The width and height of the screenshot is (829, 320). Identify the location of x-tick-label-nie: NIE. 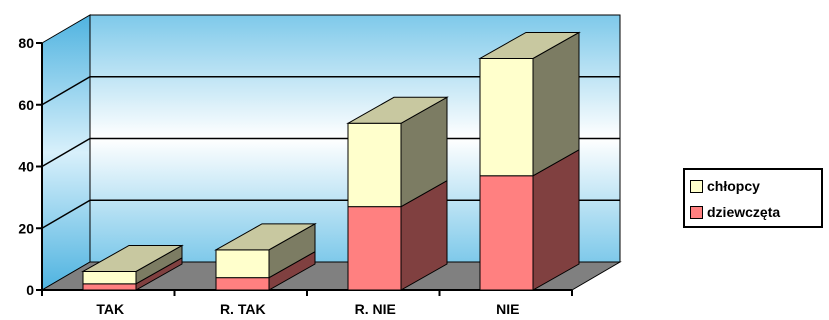
(507, 309).